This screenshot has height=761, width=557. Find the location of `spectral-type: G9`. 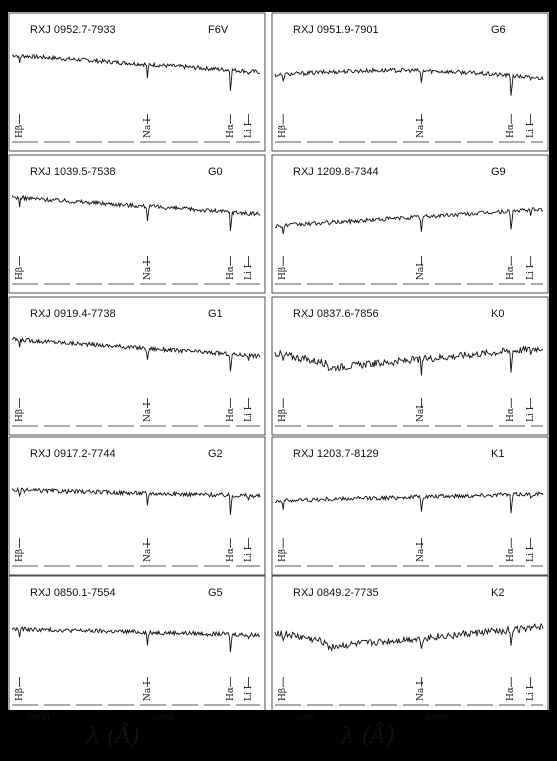

spectral-type: G9 is located at coordinates (498, 172).